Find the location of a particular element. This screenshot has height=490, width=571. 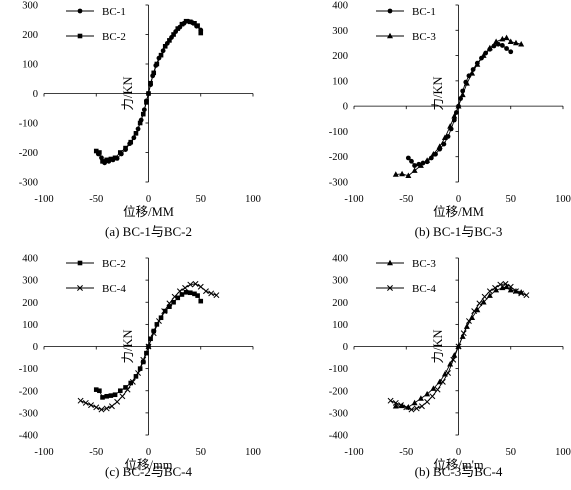

x-tick-label: 0 is located at coordinates (458, 452).